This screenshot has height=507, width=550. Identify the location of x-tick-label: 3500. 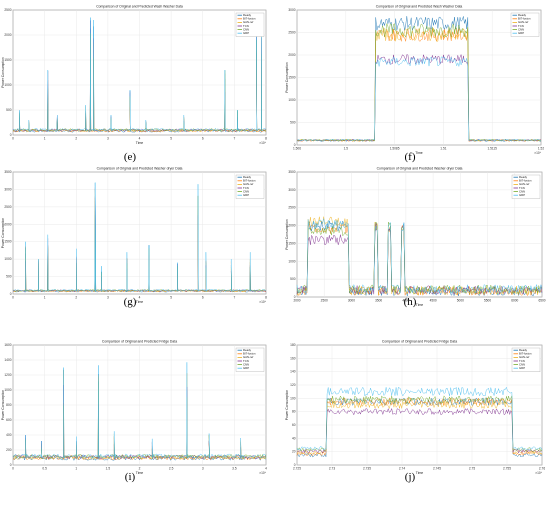
(378, 301).